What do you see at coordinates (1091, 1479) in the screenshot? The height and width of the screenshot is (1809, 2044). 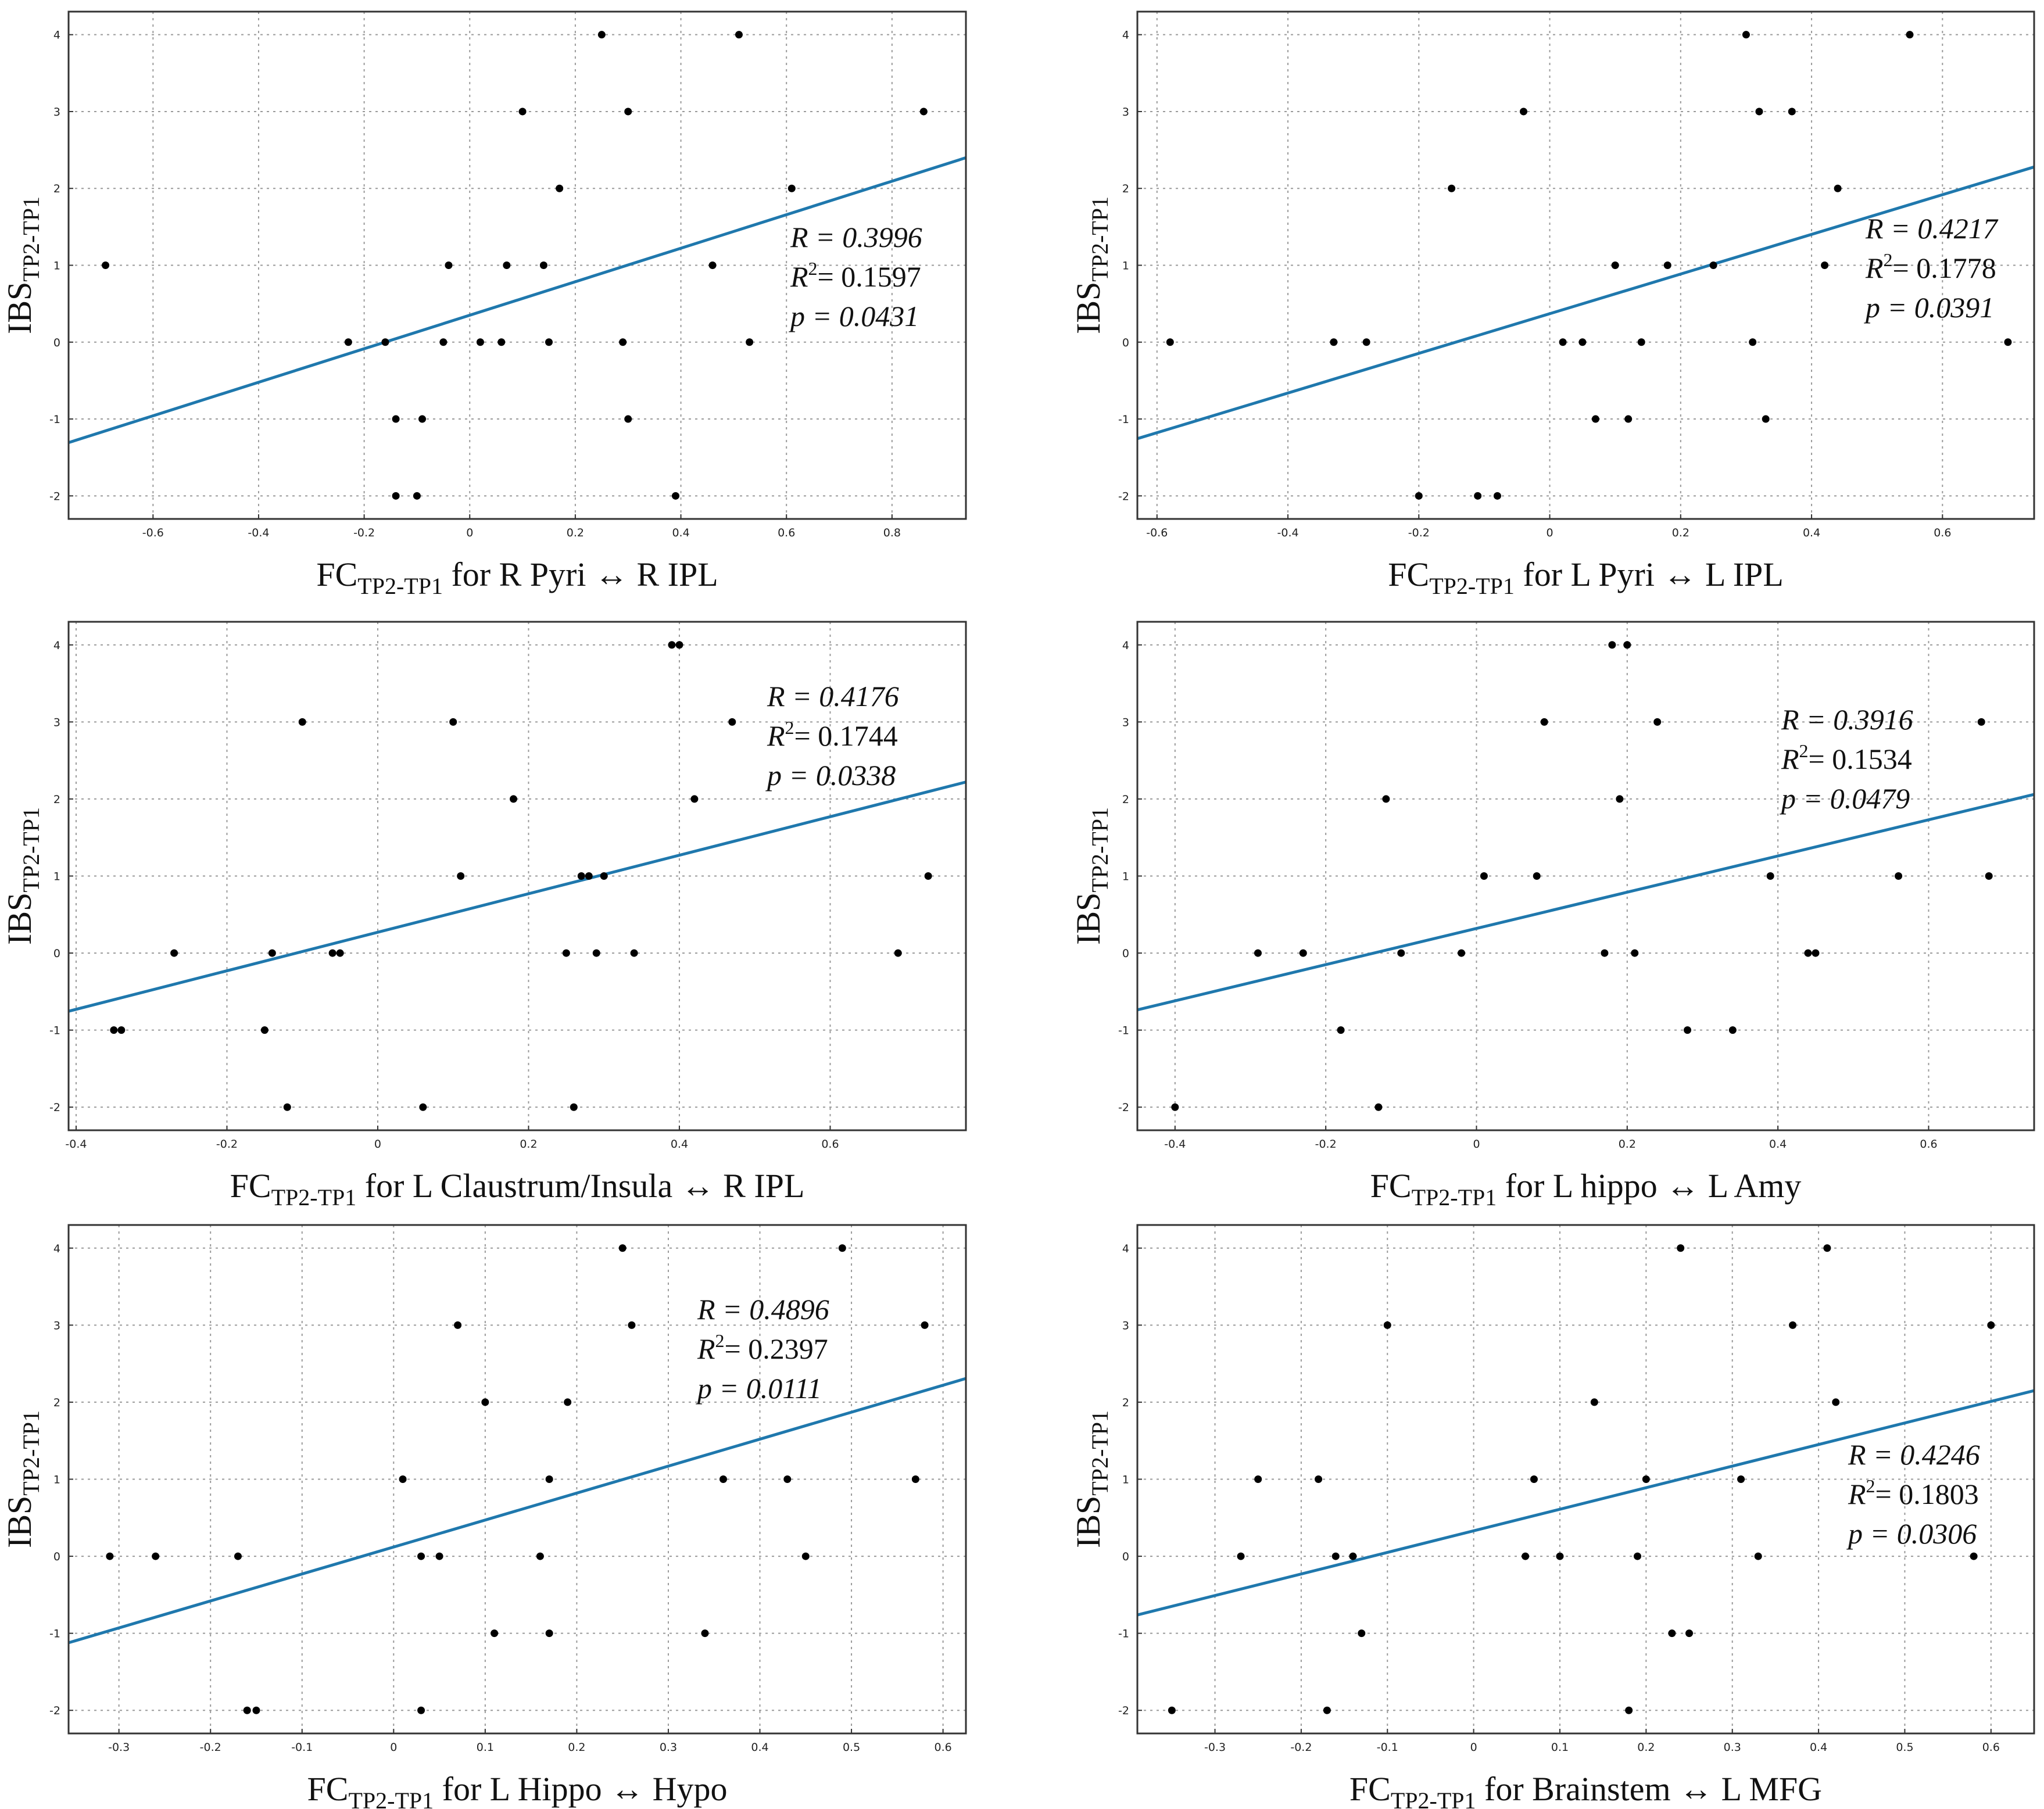 I see `y-axis-title: IBSTP2-TP1` at bounding box center [1091, 1479].